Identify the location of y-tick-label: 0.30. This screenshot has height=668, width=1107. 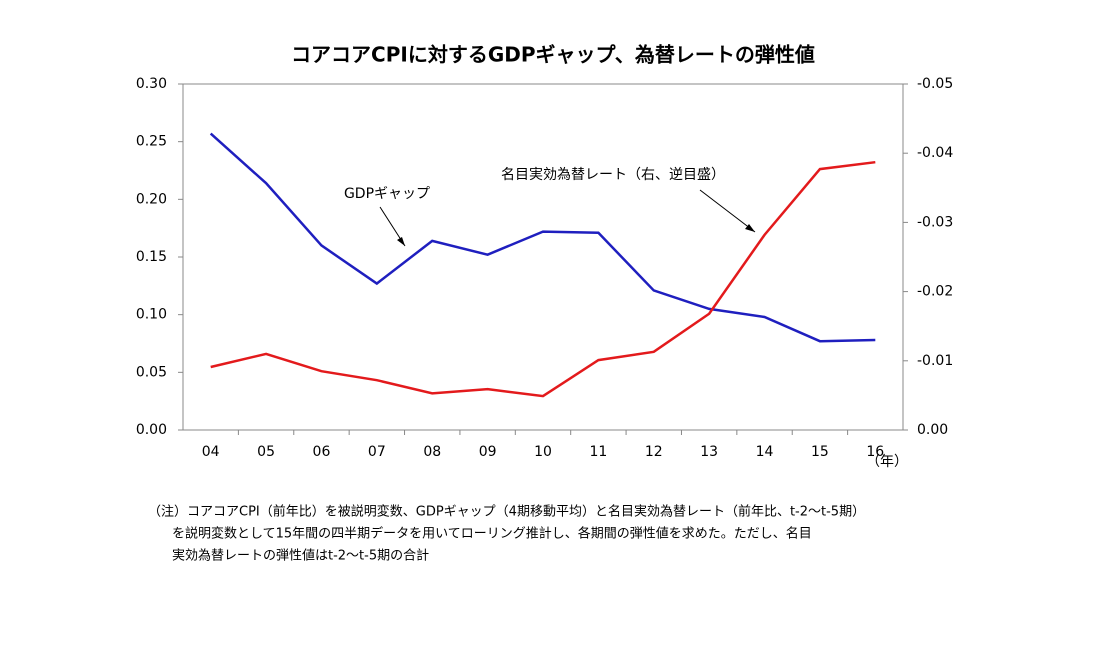
(151, 84).